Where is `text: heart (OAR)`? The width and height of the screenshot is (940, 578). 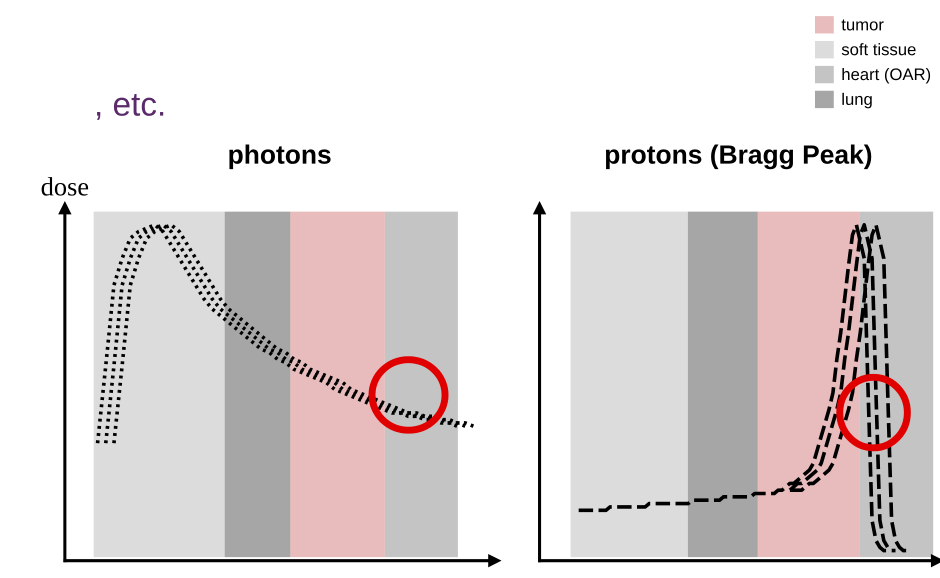 text: heart (OAR) is located at coordinates (886, 76).